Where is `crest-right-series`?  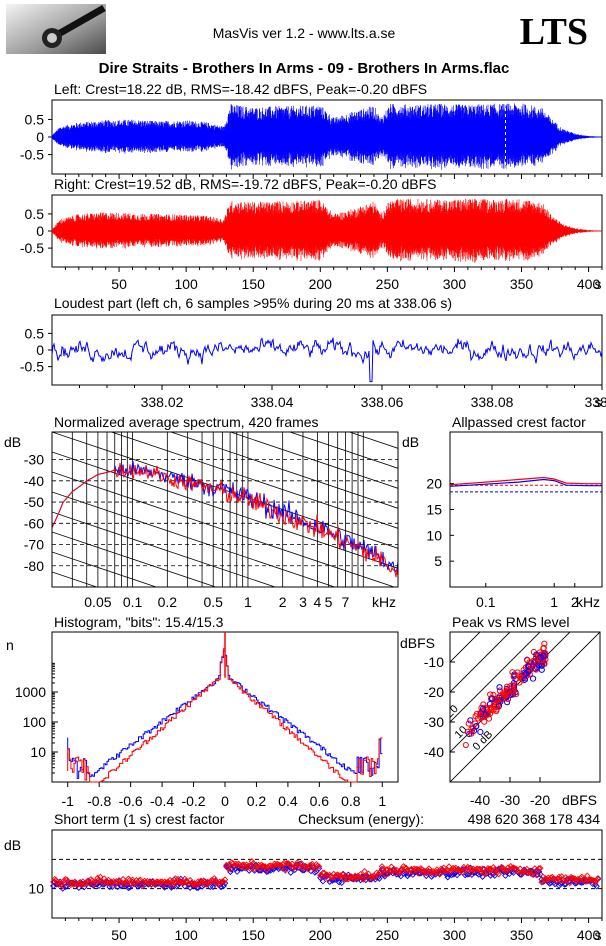 crest-right-series is located at coordinates (525, 481).